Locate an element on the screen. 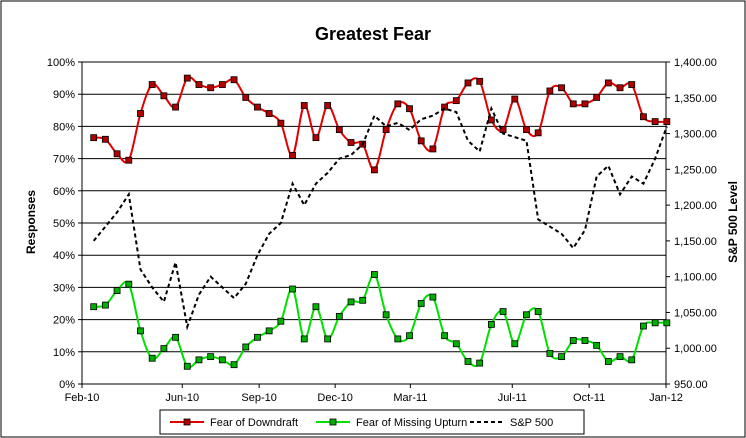  y2-axis-label: S&P 500 Level is located at coordinates (733, 222).